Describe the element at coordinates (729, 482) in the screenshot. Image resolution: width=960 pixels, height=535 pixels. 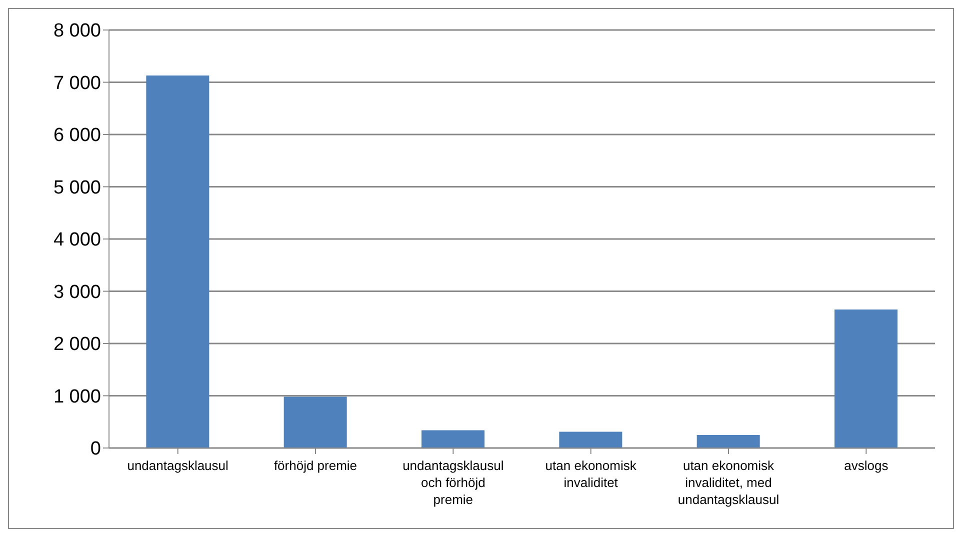
I see `x-tick-label: utan ekonomisk invaliditet, med undantagsklausul` at that location.